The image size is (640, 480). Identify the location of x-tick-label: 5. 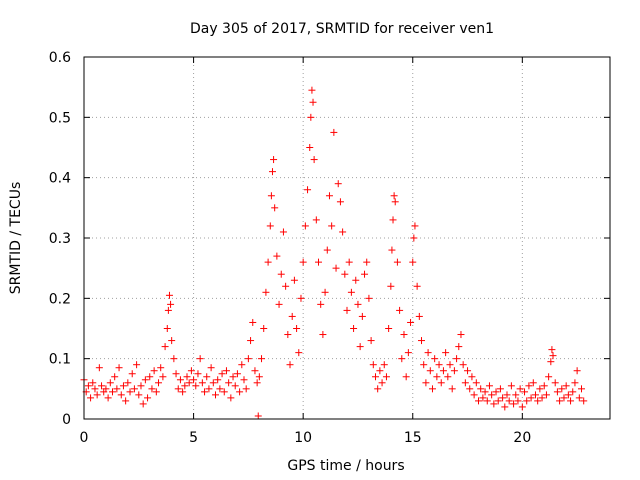
(193, 438).